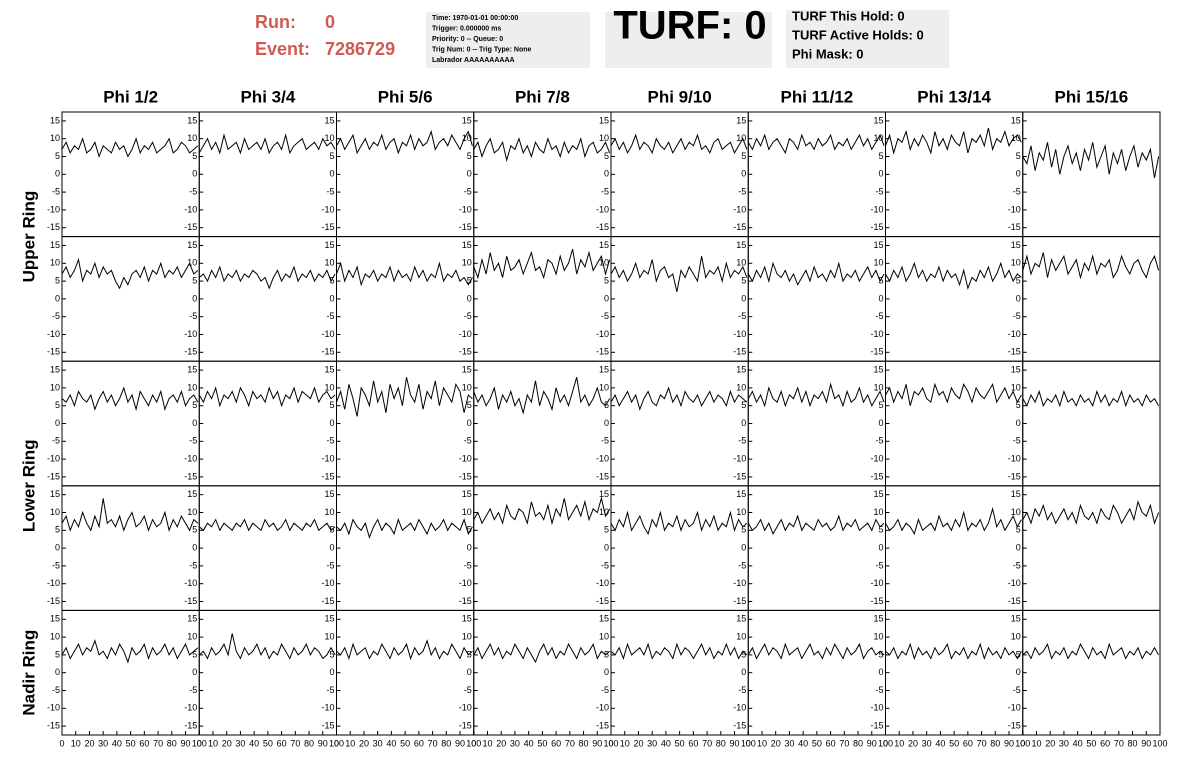 This screenshot has height=772, width=1196. What do you see at coordinates (817, 743) in the screenshot?
I see `x-tick-label: 50` at bounding box center [817, 743].